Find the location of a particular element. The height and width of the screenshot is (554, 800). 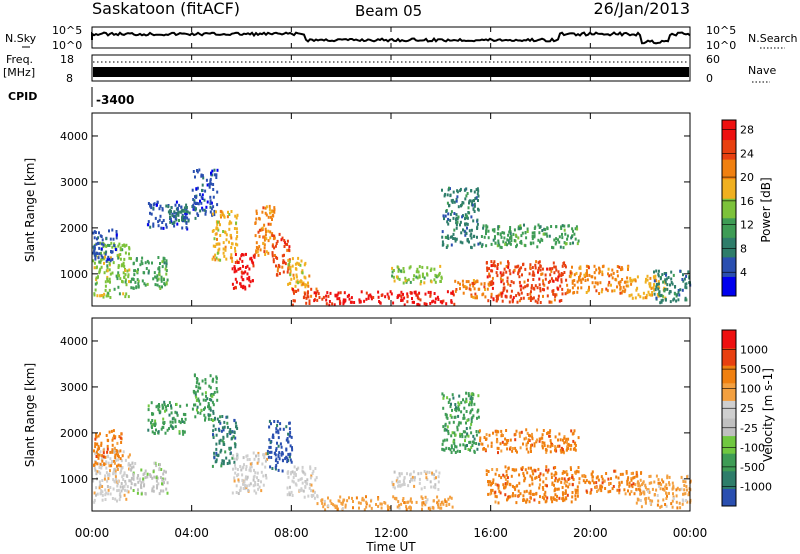

noise-panel: N.Sky 10^5 10^0 10^5 10^0 N.Search is located at coordinates (401, 38).